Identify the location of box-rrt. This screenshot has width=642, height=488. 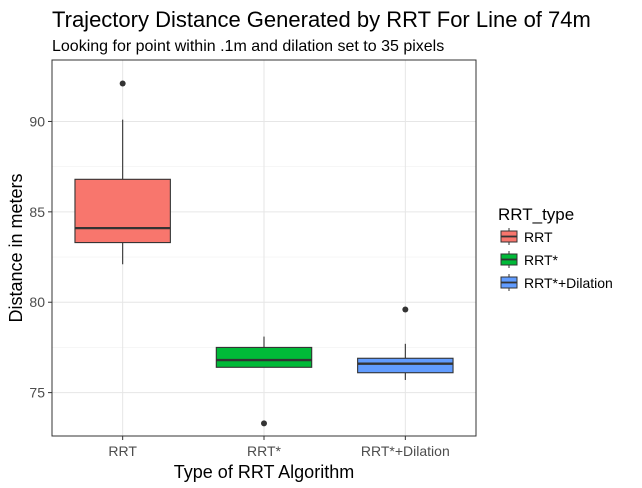
(122, 172).